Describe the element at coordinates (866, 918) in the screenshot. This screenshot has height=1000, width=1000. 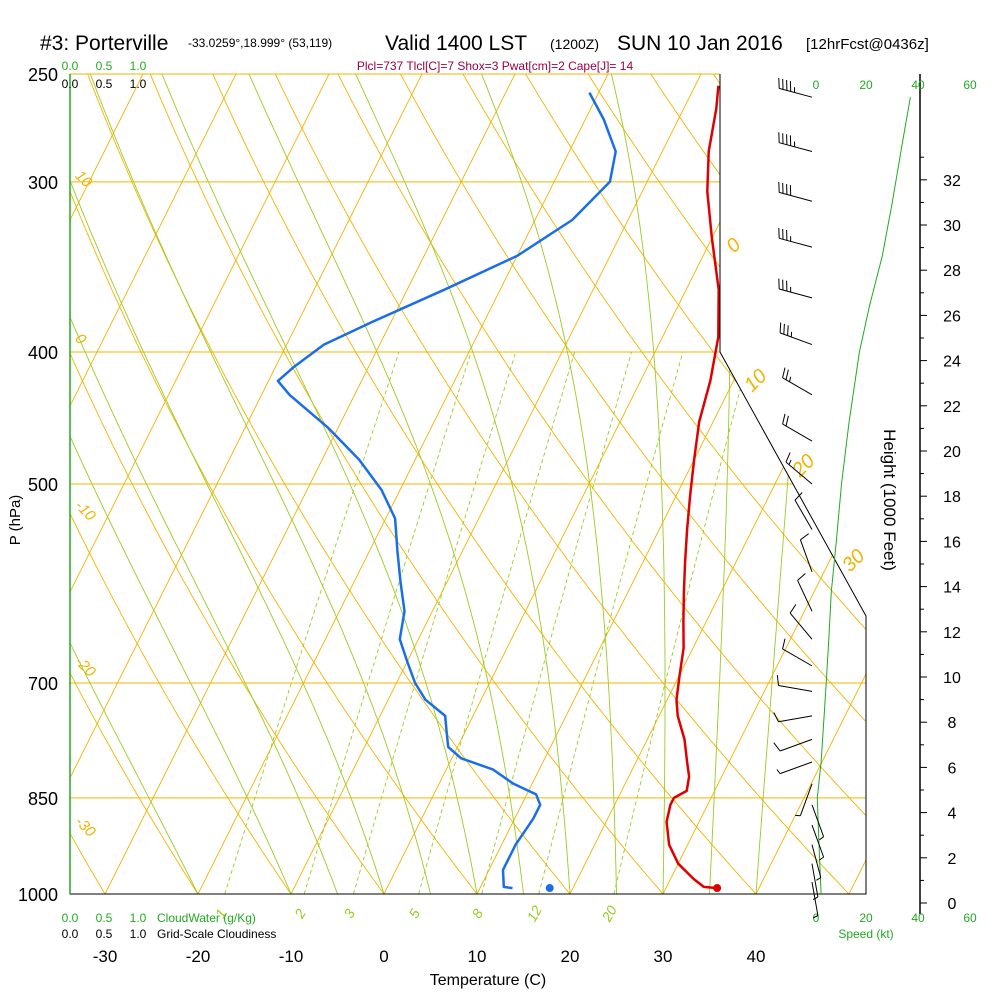
I see `speed-bottom-tick: 20` at that location.